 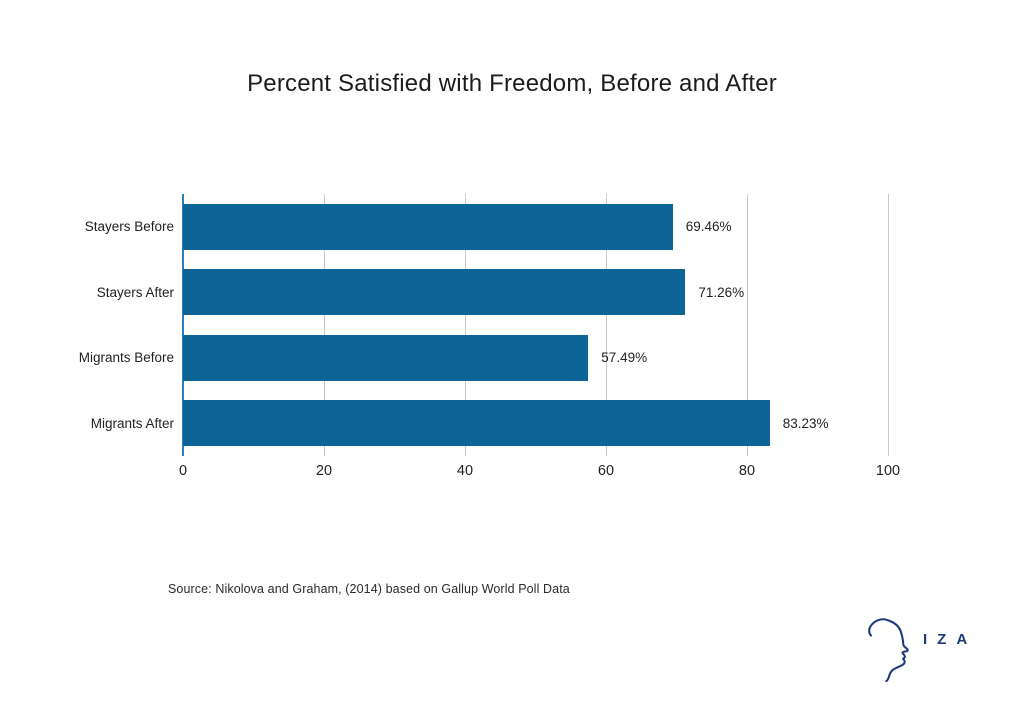 What do you see at coordinates (183, 471) in the screenshot?
I see `x-tick-label: 0` at bounding box center [183, 471].